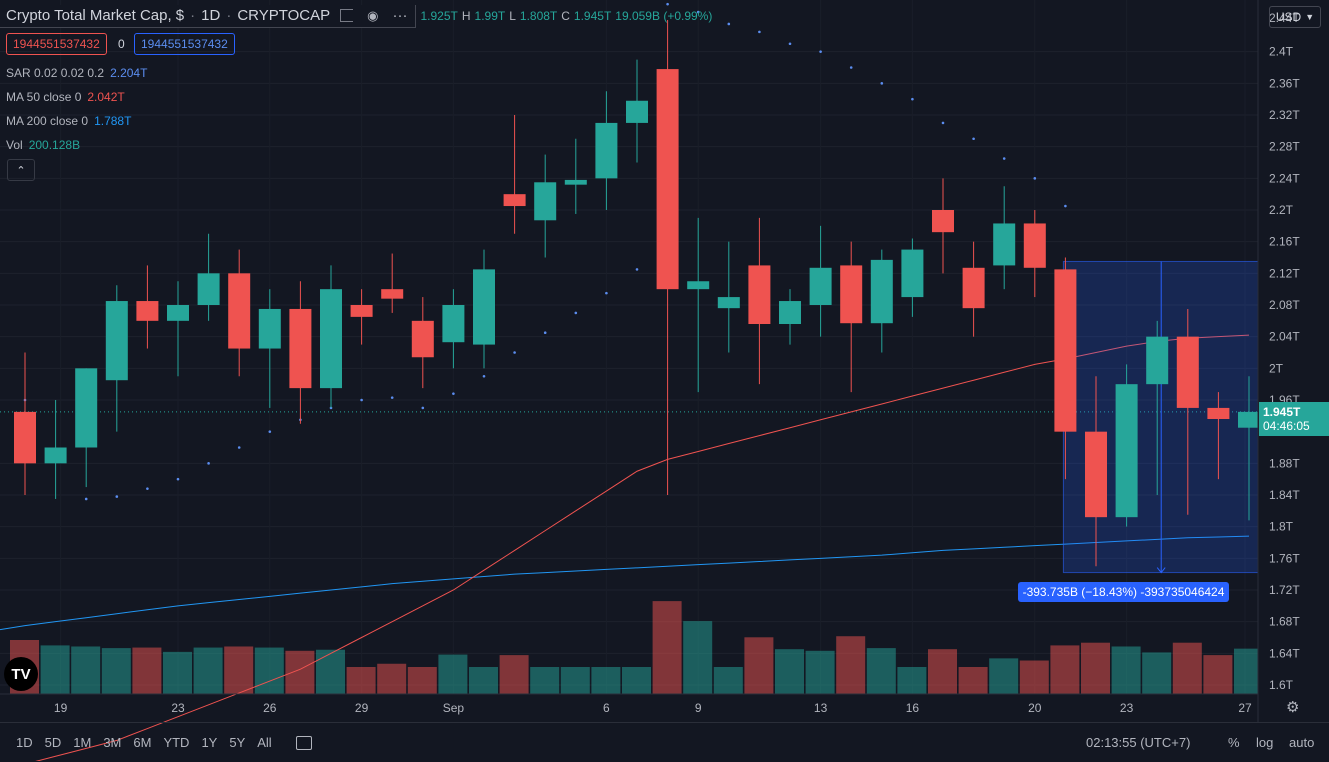 Image resolution: width=1329 pixels, height=762 pixels. Describe the element at coordinates (53, 742) in the screenshot. I see `timeframe-5d: 5D` at that location.